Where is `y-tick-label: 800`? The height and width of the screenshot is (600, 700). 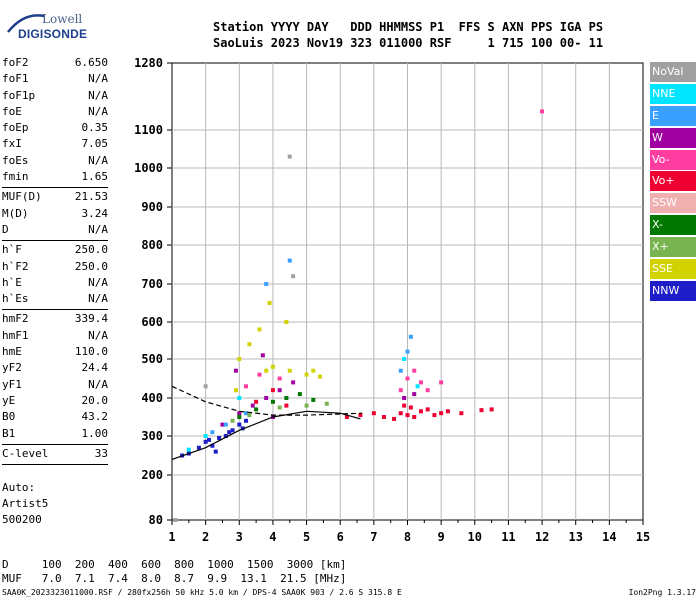
y-tick-label: 800 is located at coordinates (152, 245).